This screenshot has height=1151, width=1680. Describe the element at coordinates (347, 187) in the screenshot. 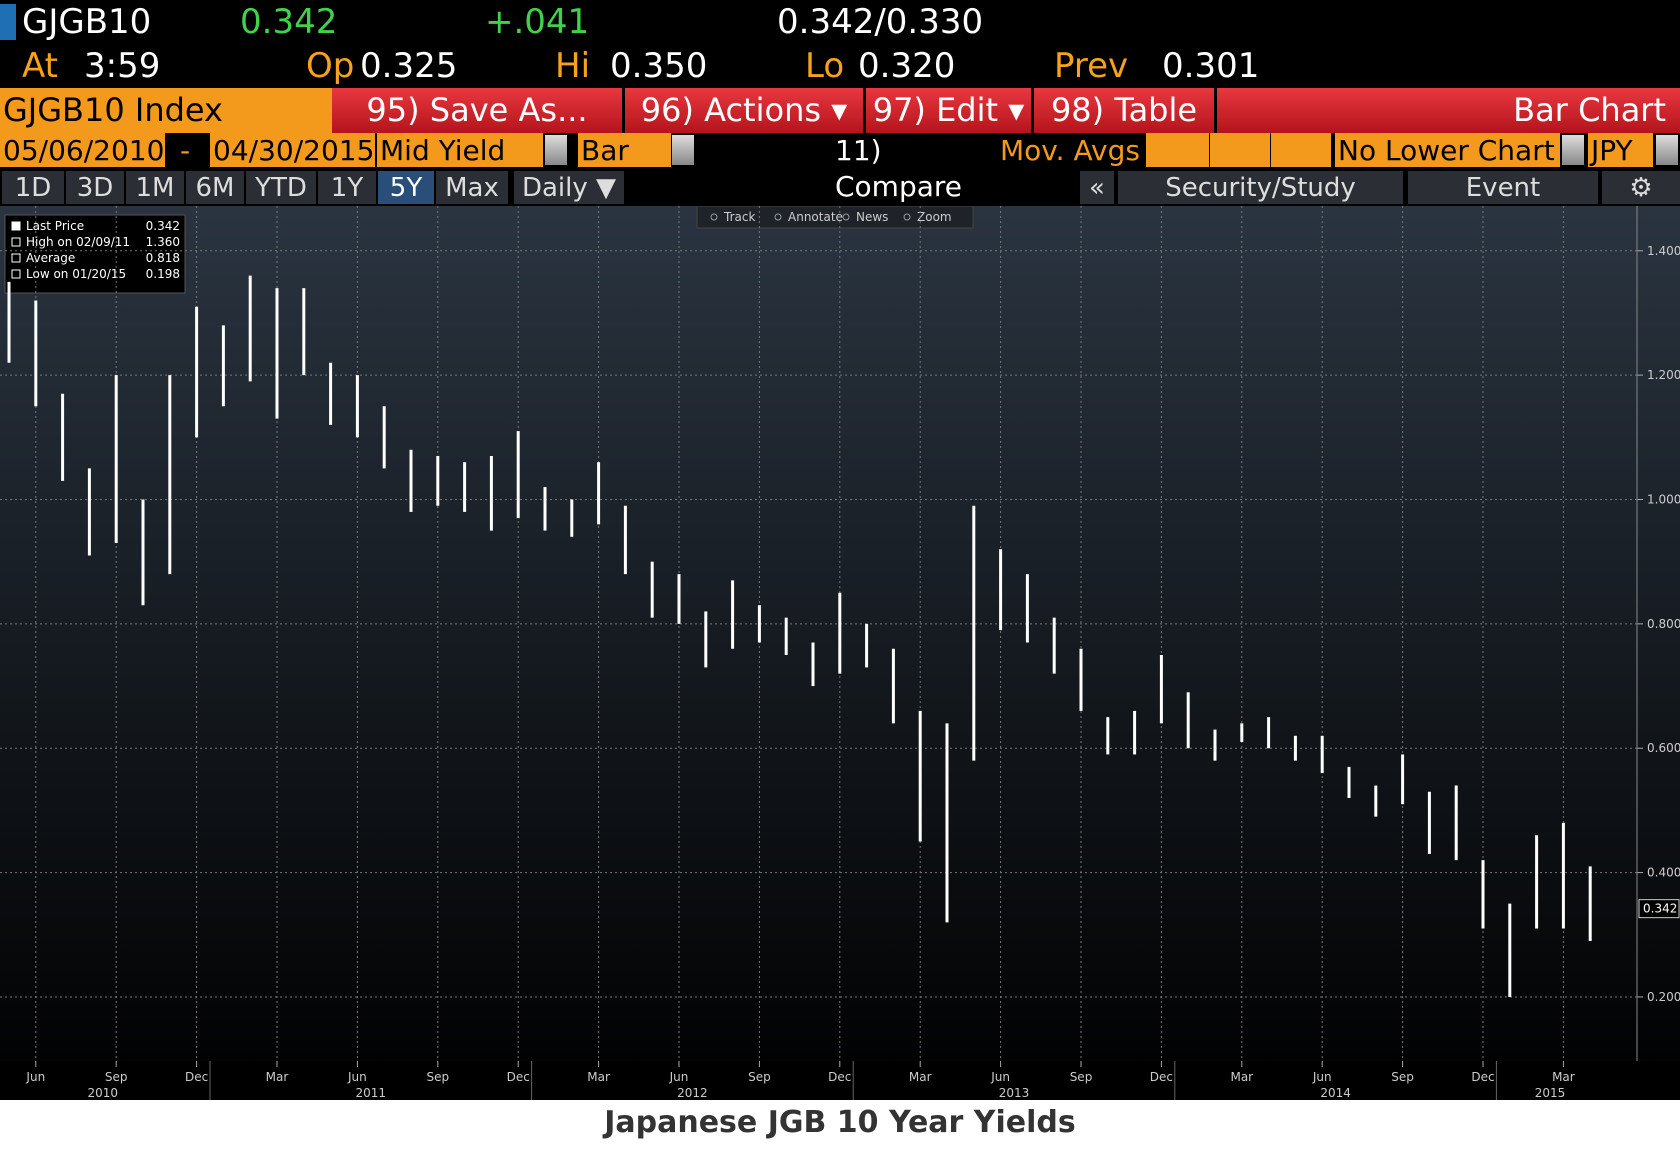

I see `period-tab: 1Y` at that location.